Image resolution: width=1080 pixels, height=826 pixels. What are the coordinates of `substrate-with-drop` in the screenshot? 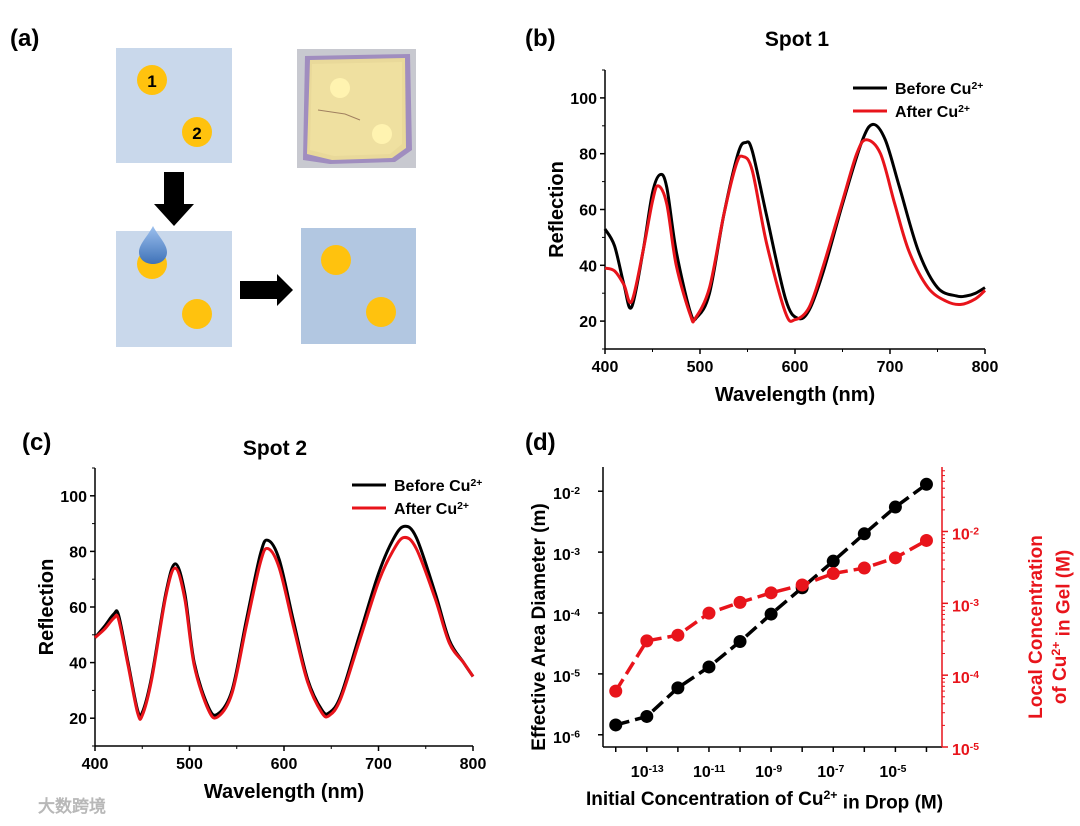 It's located at (174, 289).